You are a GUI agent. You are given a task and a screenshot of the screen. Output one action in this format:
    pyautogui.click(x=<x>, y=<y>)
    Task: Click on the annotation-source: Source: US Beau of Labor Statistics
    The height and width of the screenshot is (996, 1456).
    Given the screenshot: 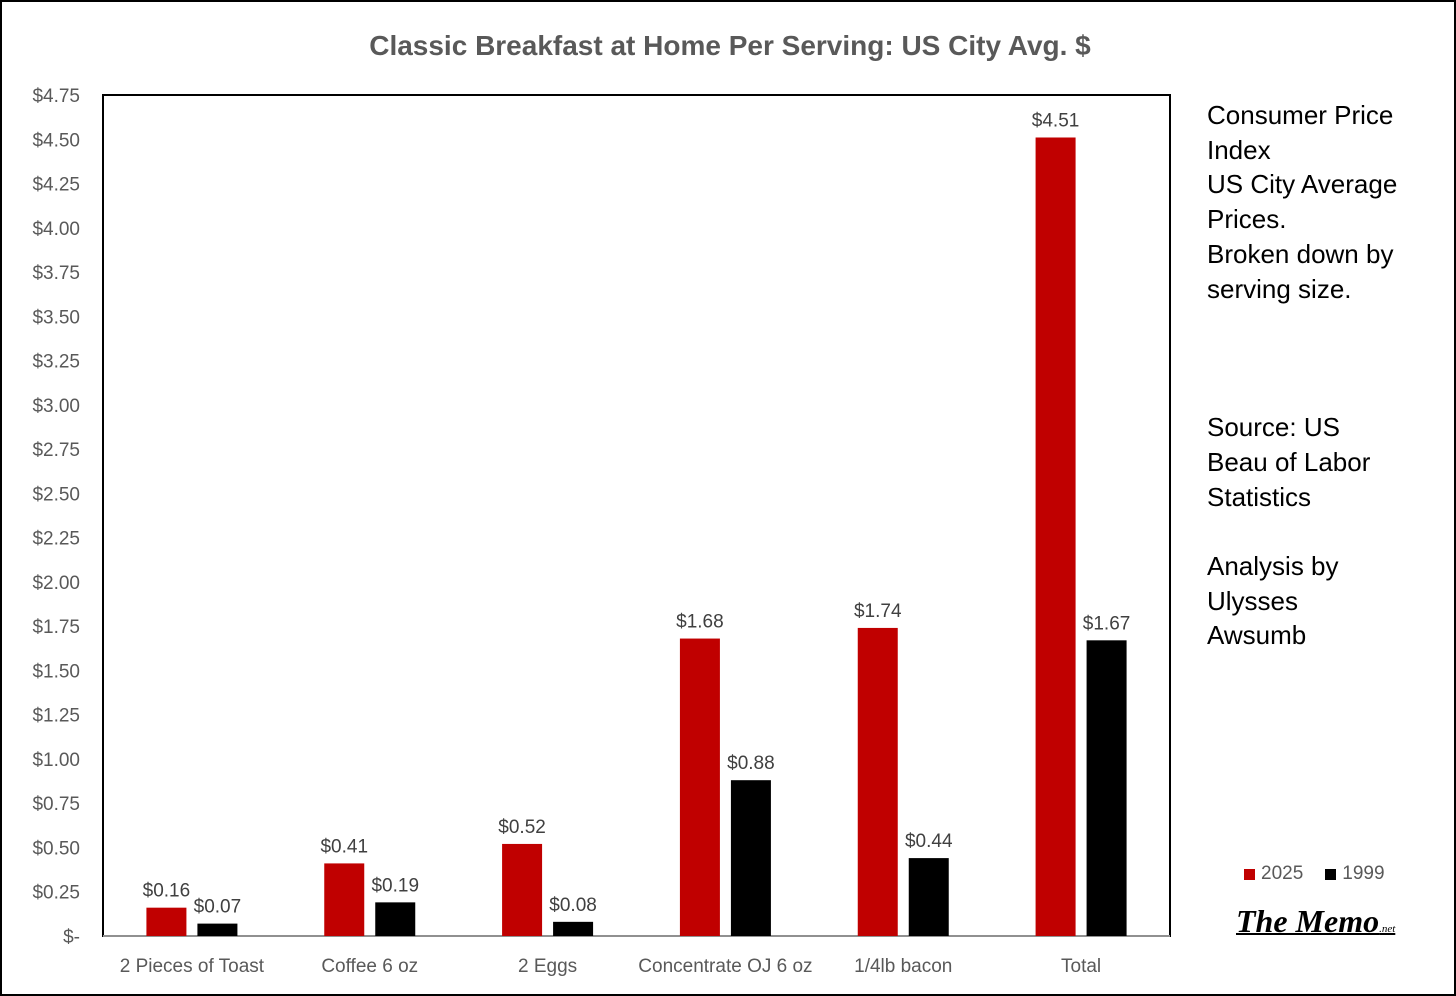 What is the action you would take?
    pyautogui.click(x=1289, y=462)
    